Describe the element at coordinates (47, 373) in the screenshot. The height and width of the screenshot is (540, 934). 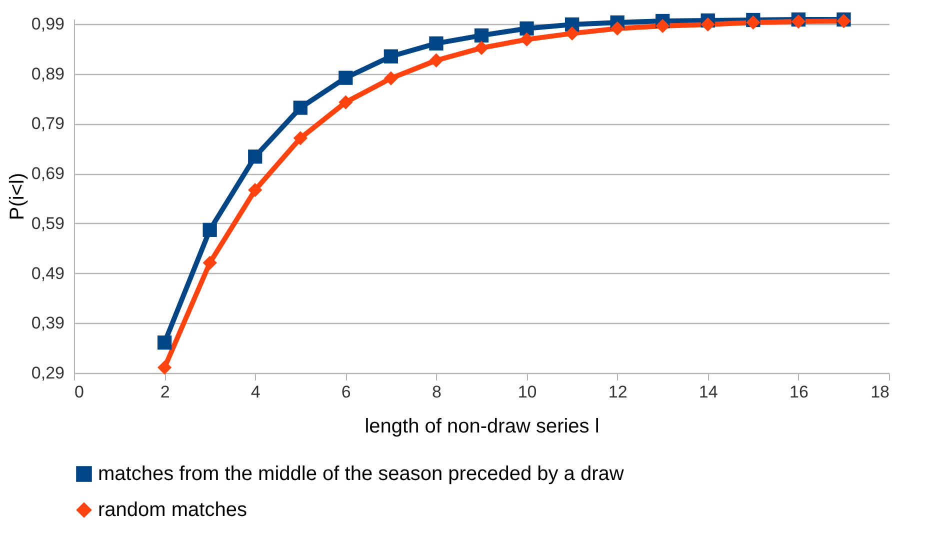
I see `y-tick-label: 0,29` at that location.